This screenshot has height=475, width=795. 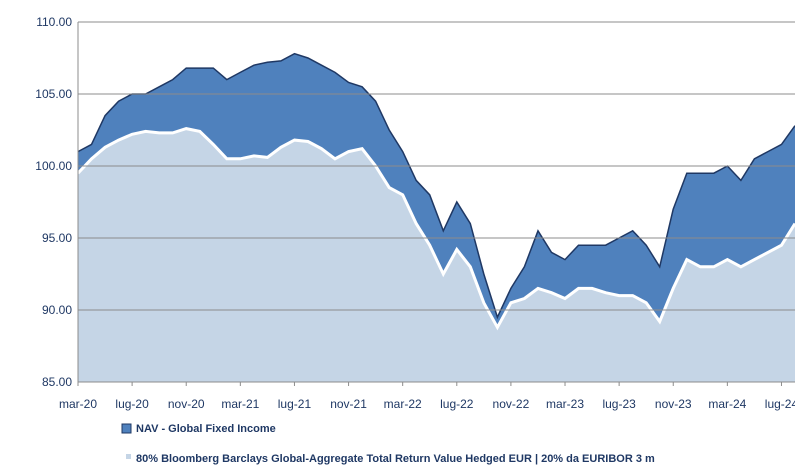 What do you see at coordinates (457, 404) in the screenshot?
I see `x-tick-label: lug-22` at bounding box center [457, 404].